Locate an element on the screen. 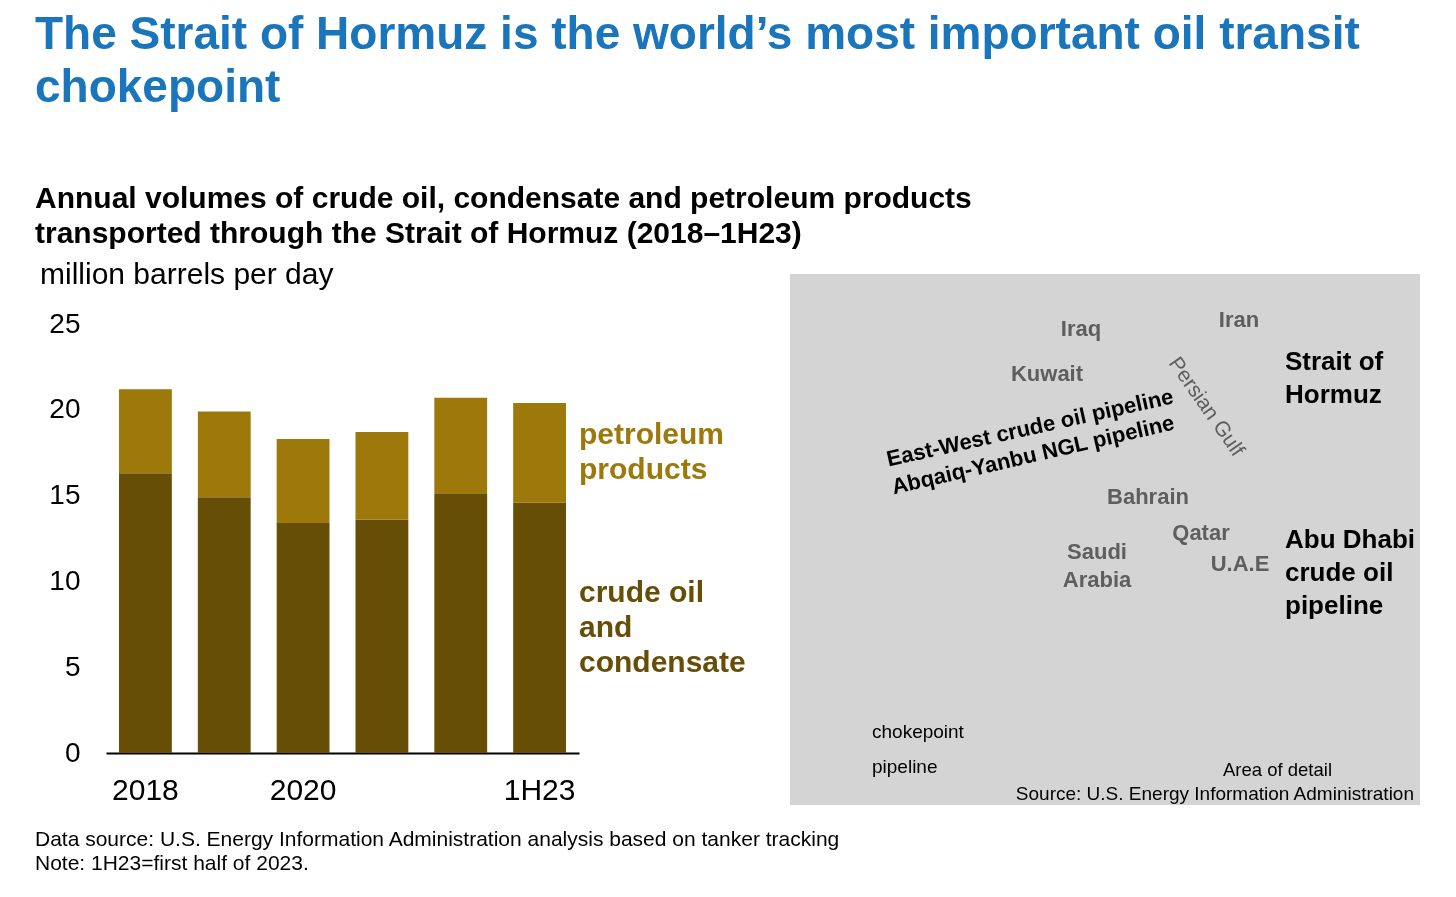 The width and height of the screenshot is (1456, 897). text: Saudi Arabia is located at coordinates (1097, 565).